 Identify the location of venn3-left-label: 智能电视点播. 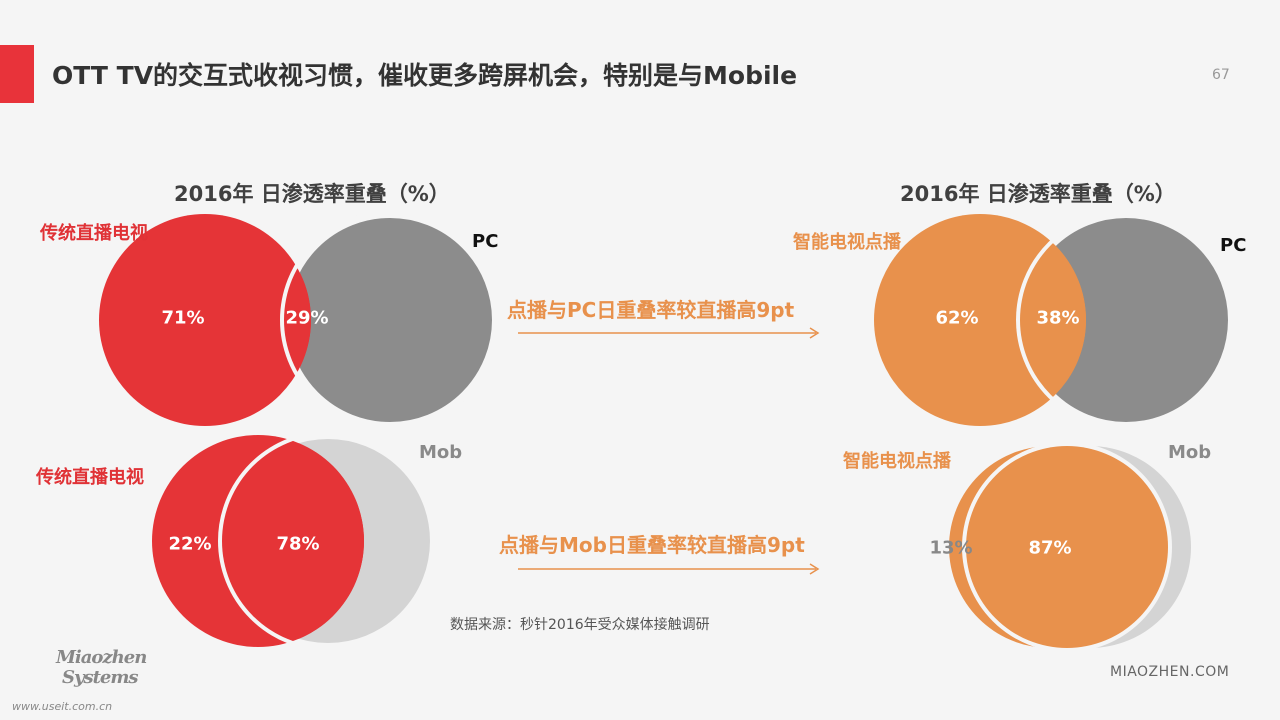
(847, 242).